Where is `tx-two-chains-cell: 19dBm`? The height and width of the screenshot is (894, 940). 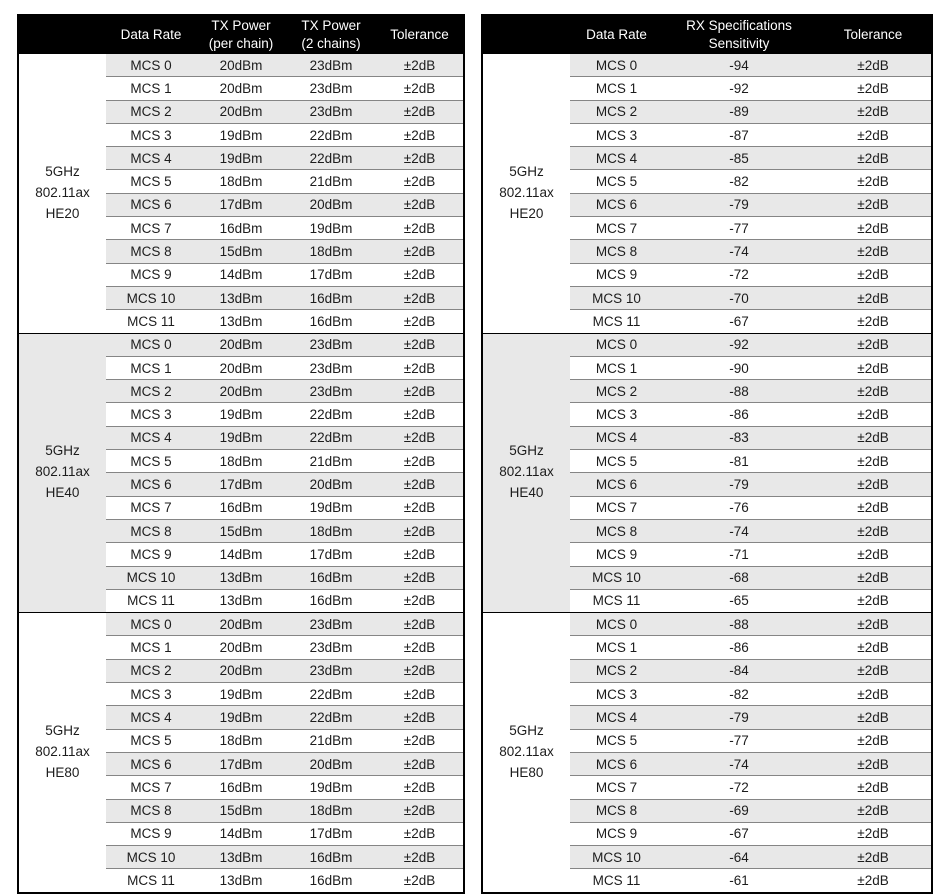
tx-two-chains-cell: 19dBm is located at coordinates (331, 228).